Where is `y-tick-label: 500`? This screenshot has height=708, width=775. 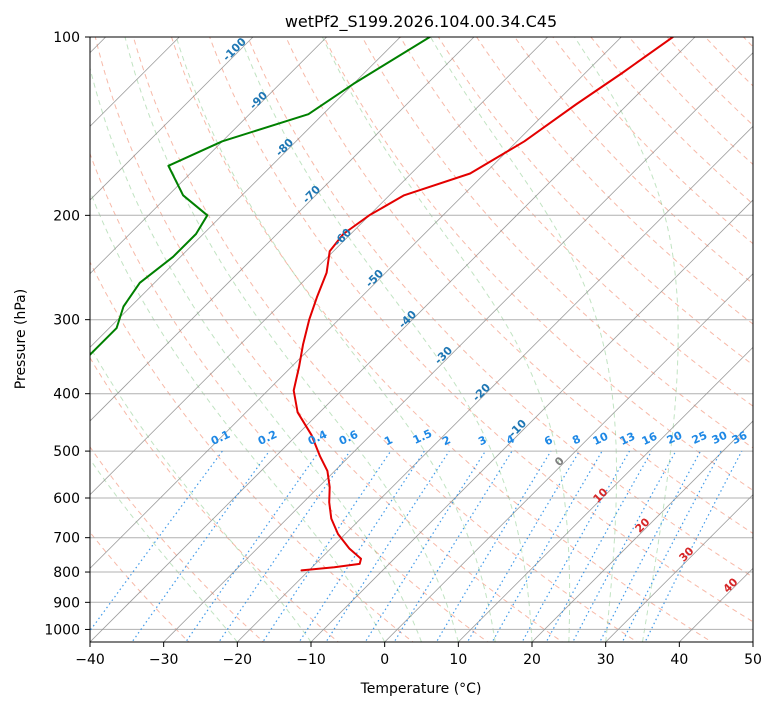
y-tick-label: 500 is located at coordinates (66, 452).